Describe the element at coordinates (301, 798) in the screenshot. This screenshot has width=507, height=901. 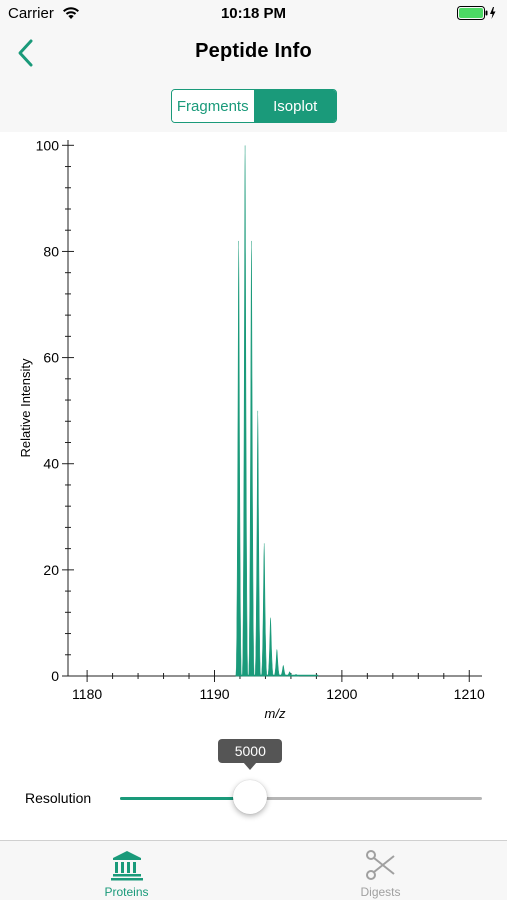
I see `resolution-slider-track` at that location.